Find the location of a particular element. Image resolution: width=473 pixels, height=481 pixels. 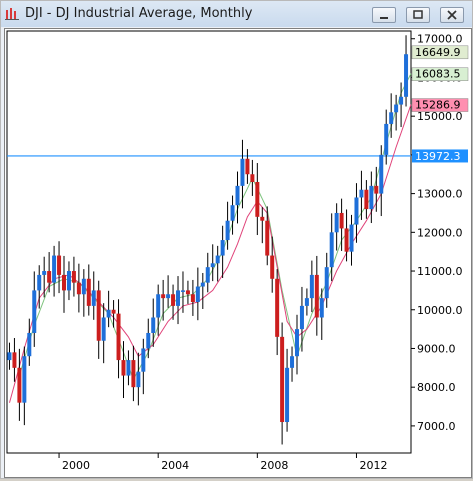

maximize-button is located at coordinates (418, 15).